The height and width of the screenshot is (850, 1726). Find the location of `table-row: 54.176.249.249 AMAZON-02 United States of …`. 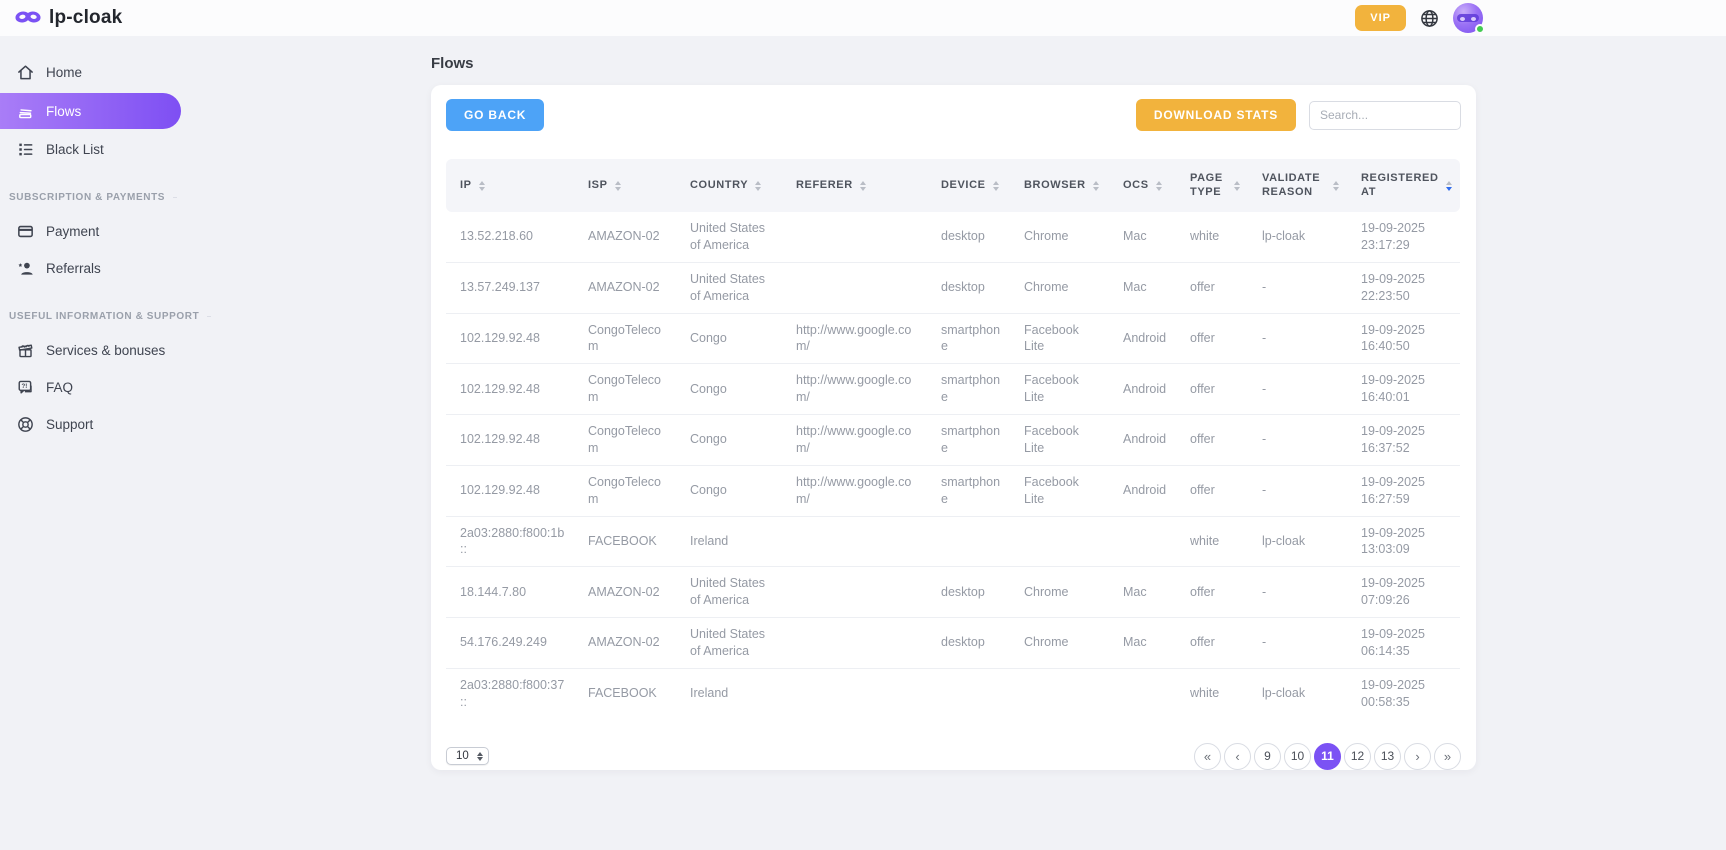

table-row: 54.176.249.249 AMAZON-02 United States of … is located at coordinates (953, 643).